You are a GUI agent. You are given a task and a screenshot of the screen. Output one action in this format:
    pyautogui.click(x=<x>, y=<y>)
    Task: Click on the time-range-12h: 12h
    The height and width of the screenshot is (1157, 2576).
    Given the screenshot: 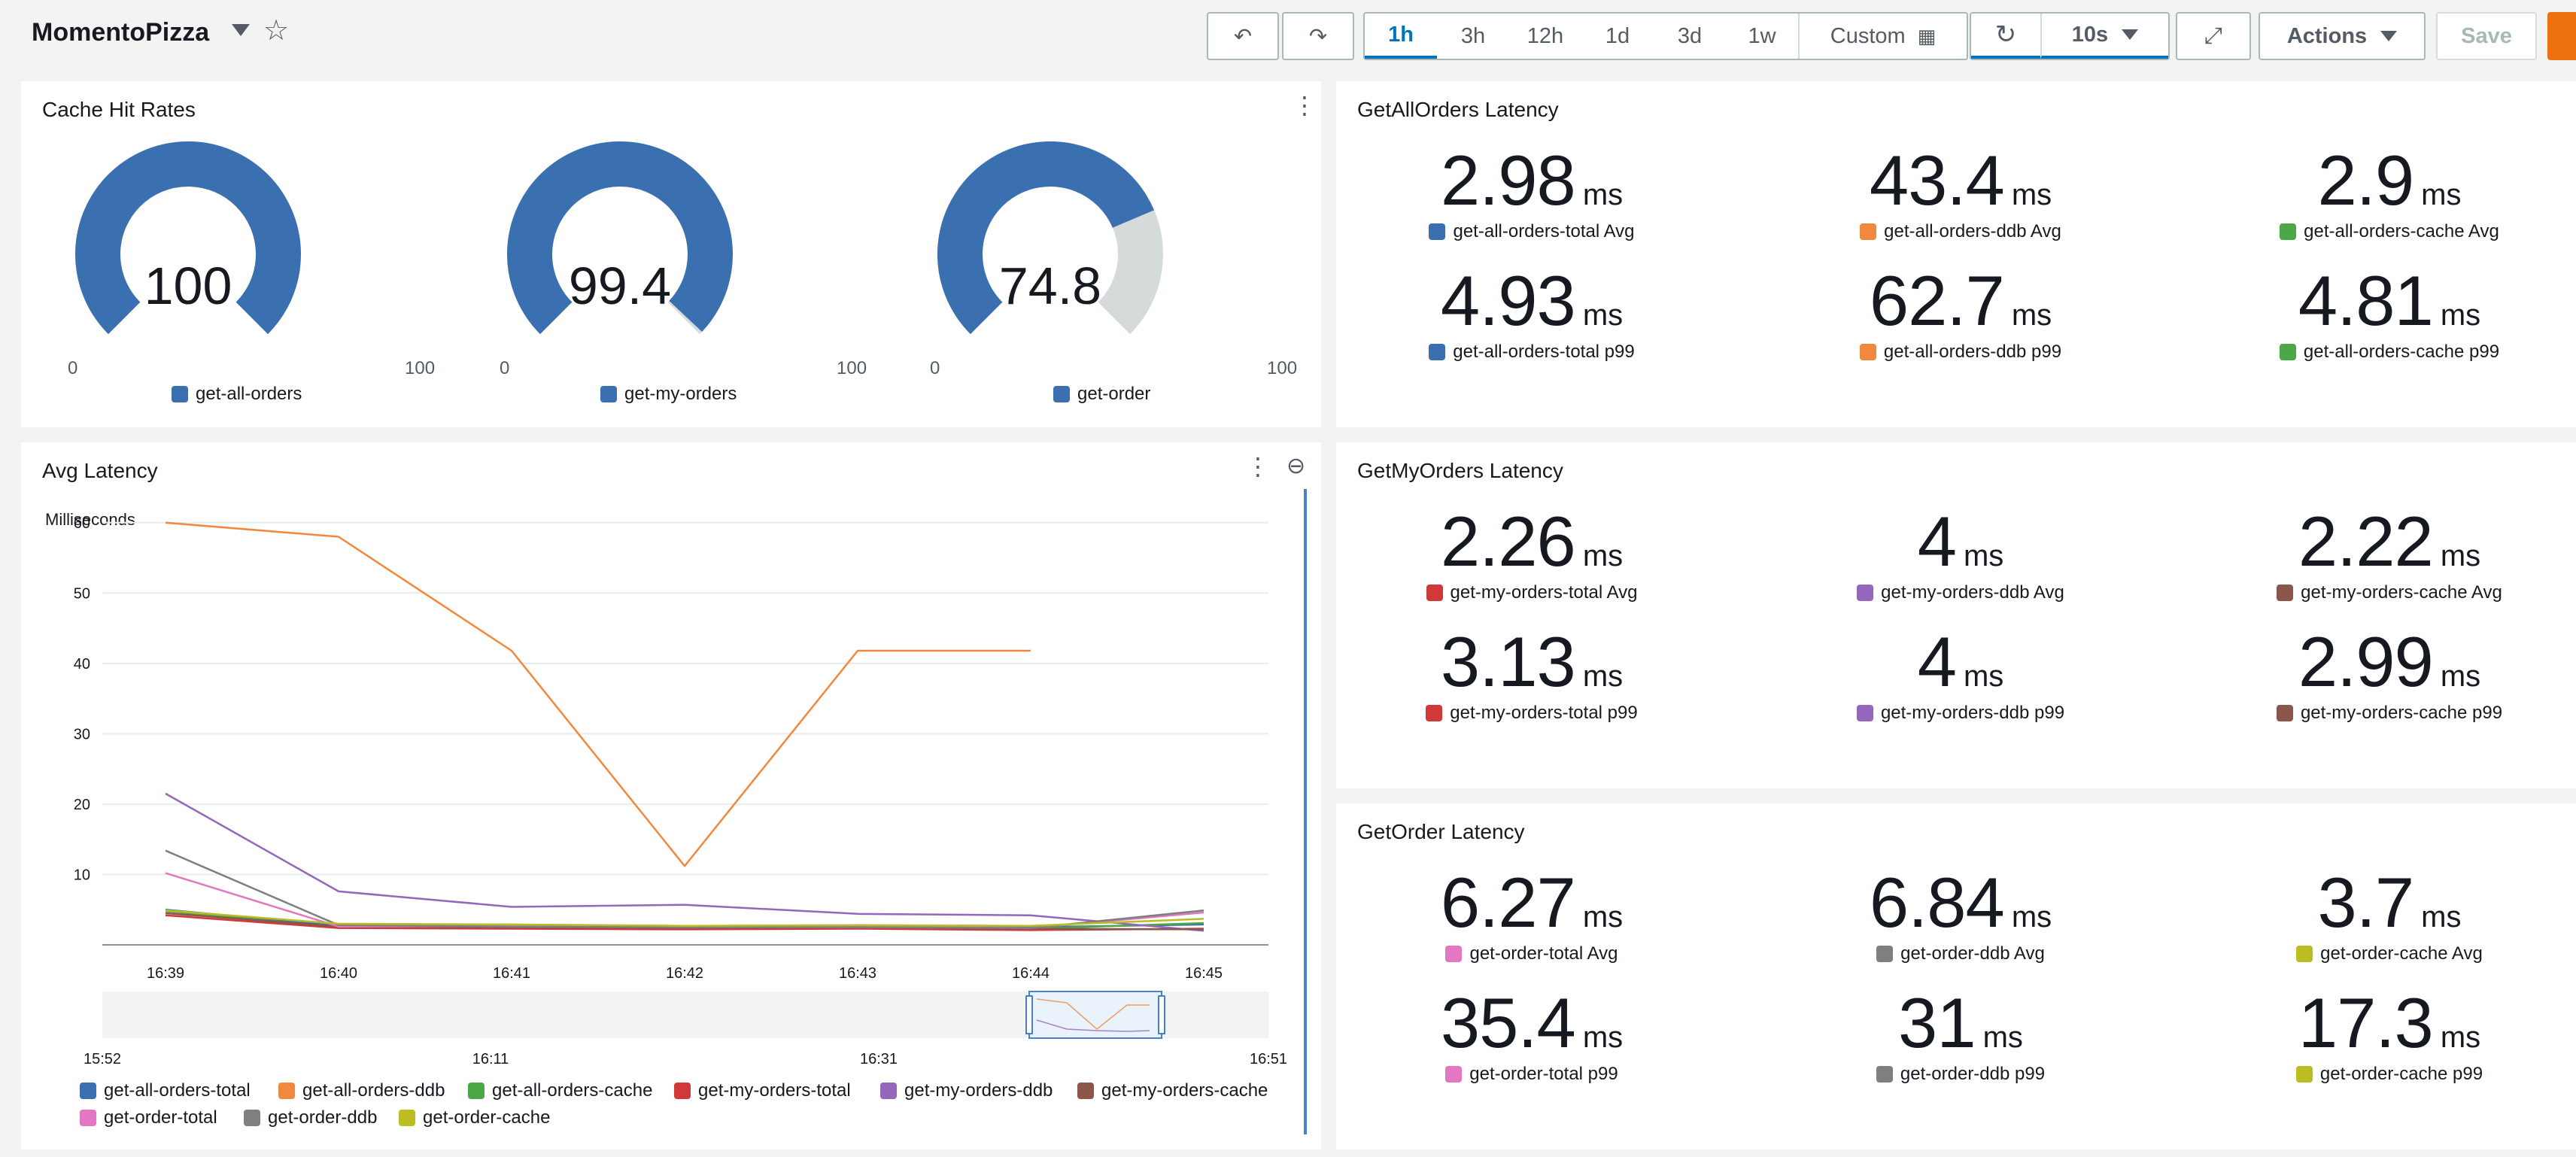 What is the action you would take?
    pyautogui.click(x=1545, y=35)
    